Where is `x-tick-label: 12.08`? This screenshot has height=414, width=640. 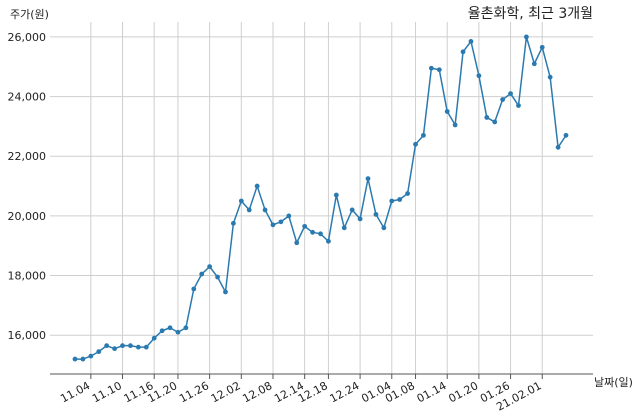
x-tick-label: 12.08 is located at coordinates (257, 392).